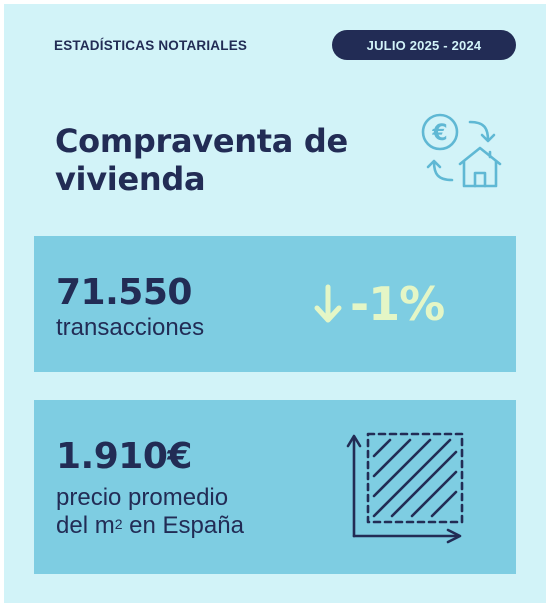 This screenshot has height=607, width=550. I want to click on price-label-line-2: del m2 en España, so click(150, 526).